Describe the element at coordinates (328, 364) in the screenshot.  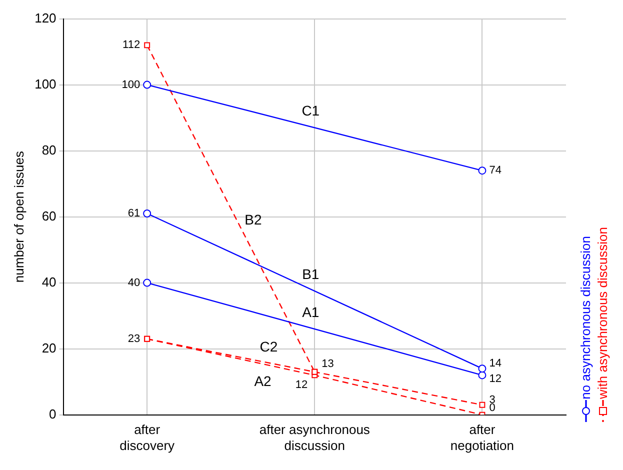
I see `data-label: 13` at that location.